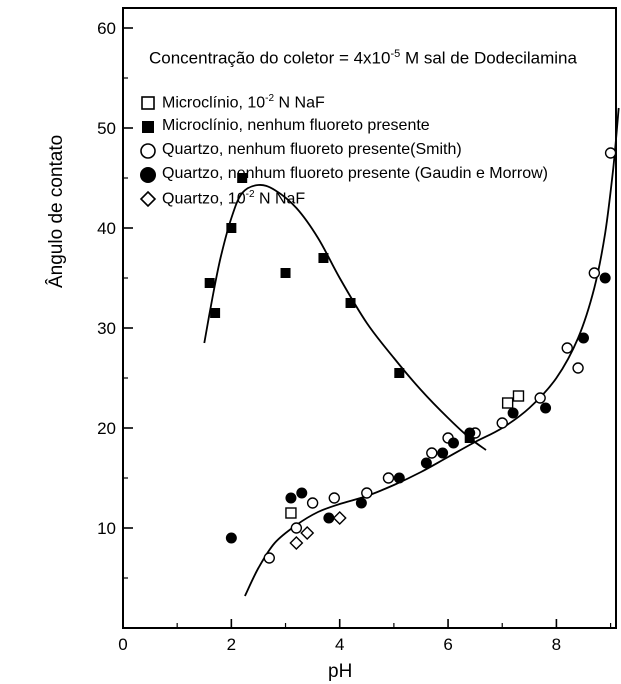 The width and height of the screenshot is (621, 684). I want to click on diamond-open-marker-icon, so click(148, 199).